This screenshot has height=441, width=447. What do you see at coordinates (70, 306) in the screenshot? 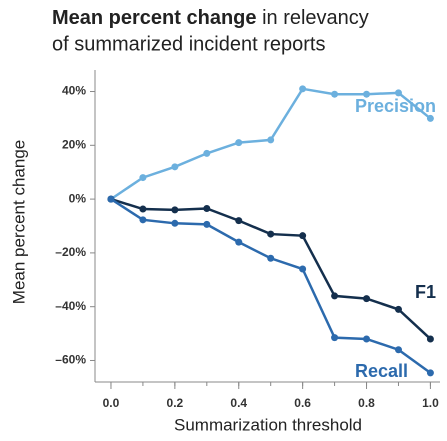
I see `y-tick-label: –40%` at bounding box center [70, 306].